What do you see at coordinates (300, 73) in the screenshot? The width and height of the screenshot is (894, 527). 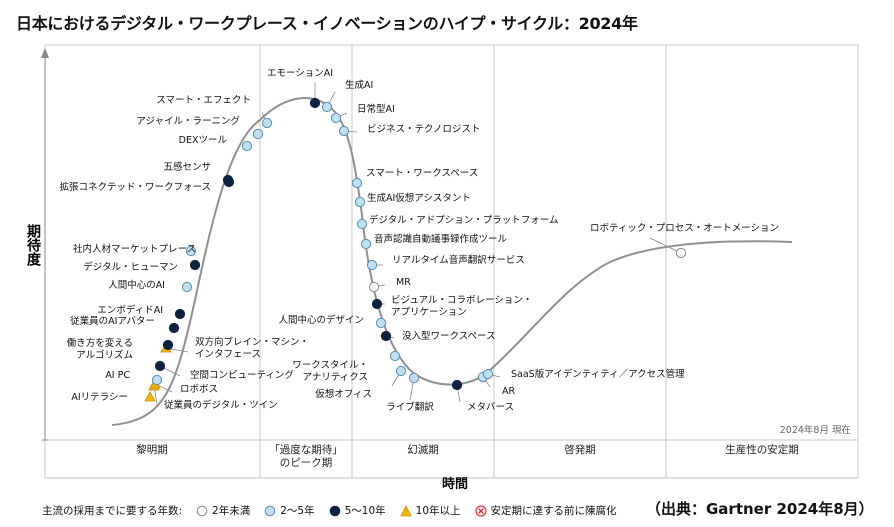 I see `technology-label: エモーションAI` at bounding box center [300, 73].